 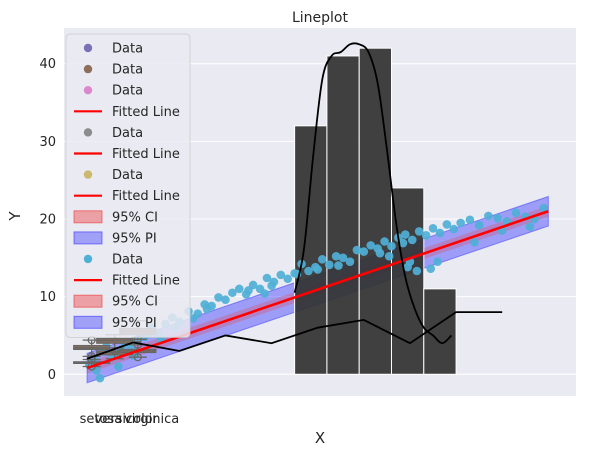 I want to click on y-axis-label: Y, so click(x=15, y=216).